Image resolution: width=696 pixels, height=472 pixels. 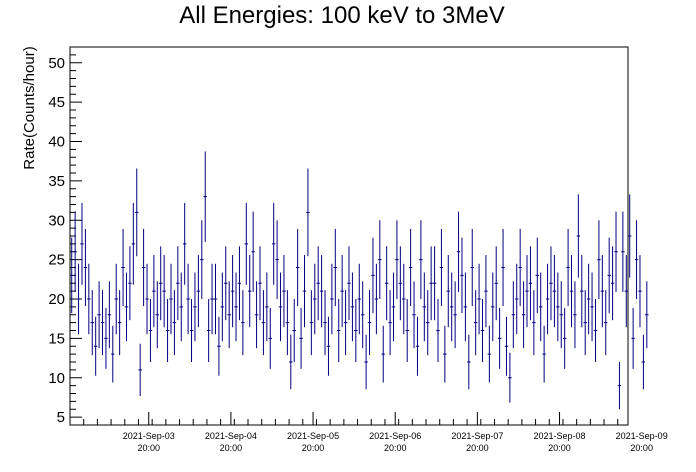 What do you see at coordinates (477, 436) in the screenshot?
I see `x-tick-date-label: 2021-Sep-07` at bounding box center [477, 436].